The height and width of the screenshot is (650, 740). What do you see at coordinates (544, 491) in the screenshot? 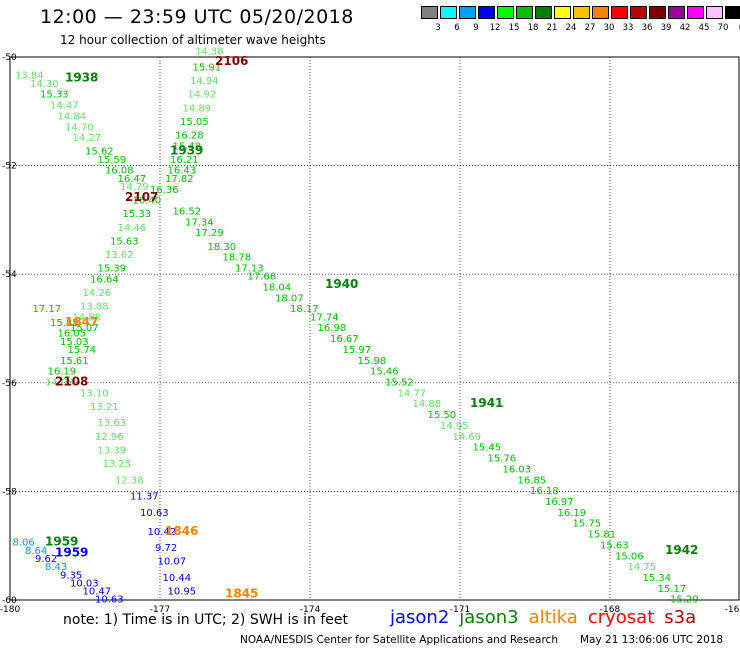
I see `wave-height-label: 16.18` at bounding box center [544, 491].